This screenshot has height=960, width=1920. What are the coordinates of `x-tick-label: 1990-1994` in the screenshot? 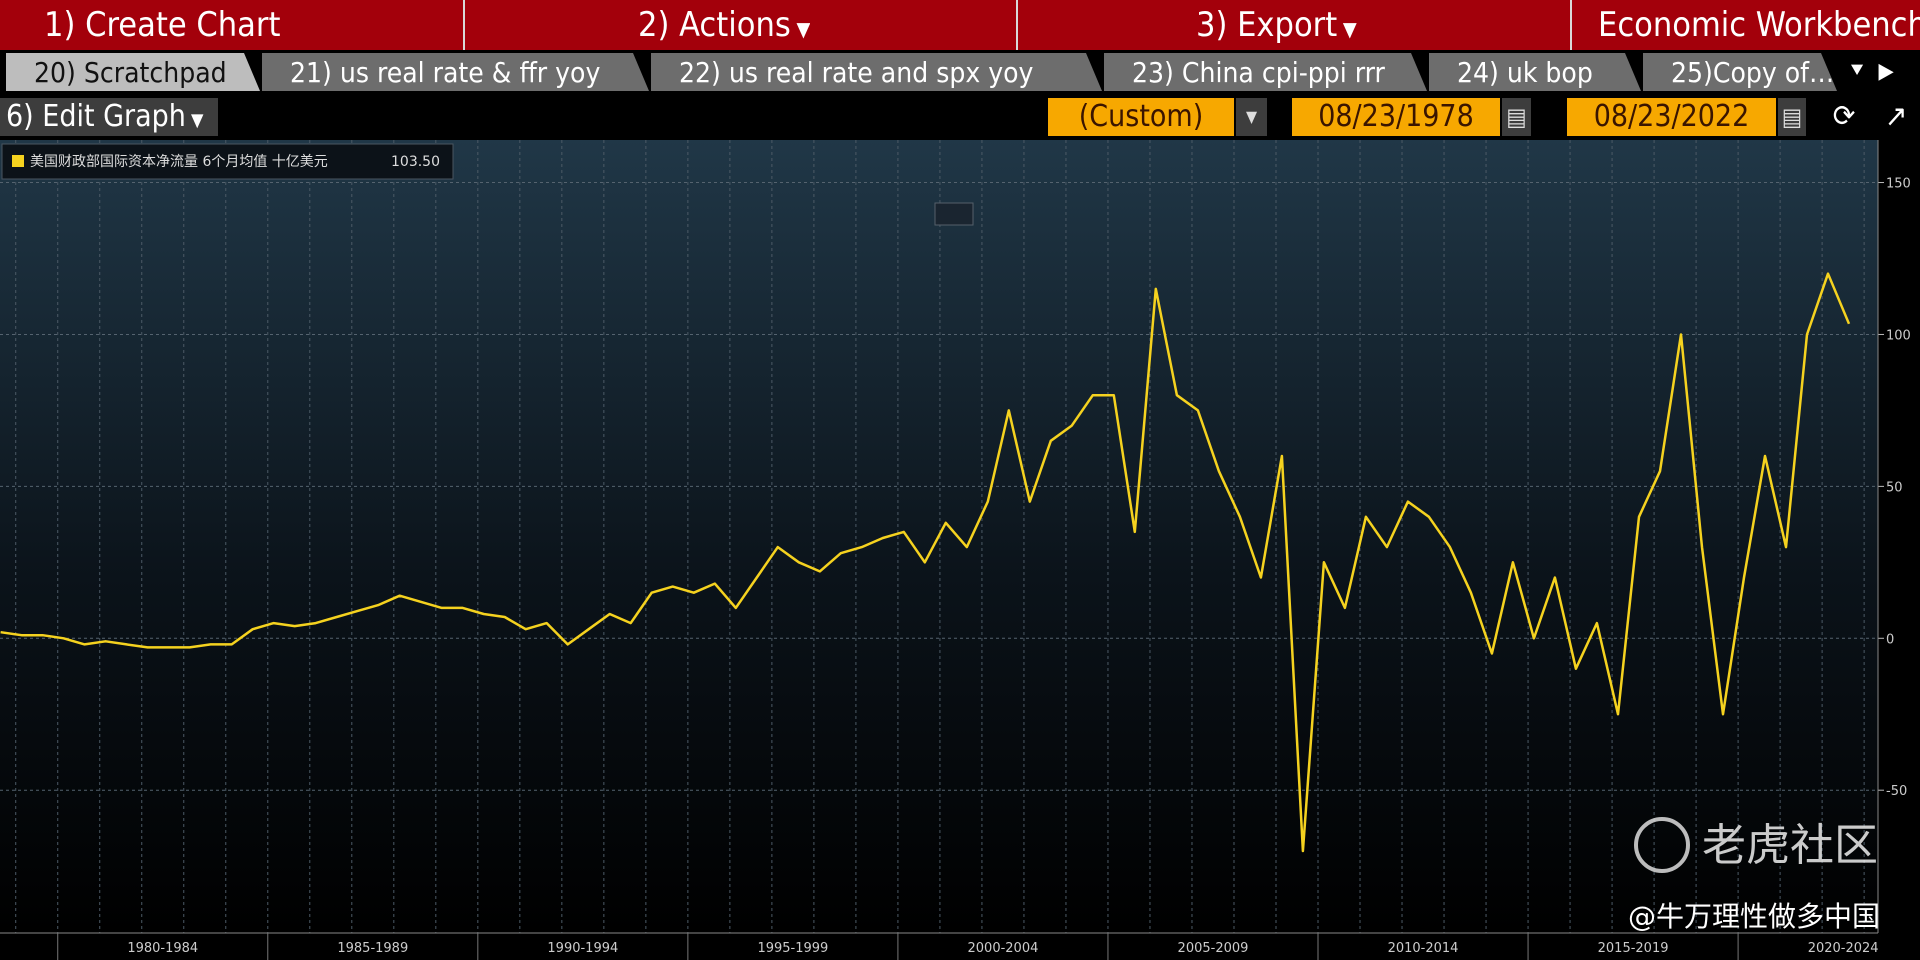 It's located at (582, 948).